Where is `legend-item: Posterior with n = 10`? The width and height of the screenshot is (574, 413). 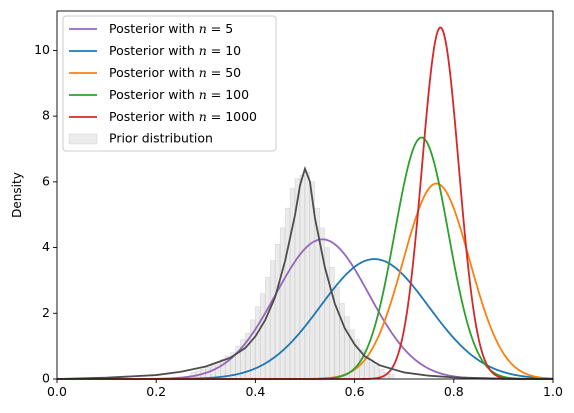 legend-item: Posterior with n = 10 is located at coordinates (155, 50).